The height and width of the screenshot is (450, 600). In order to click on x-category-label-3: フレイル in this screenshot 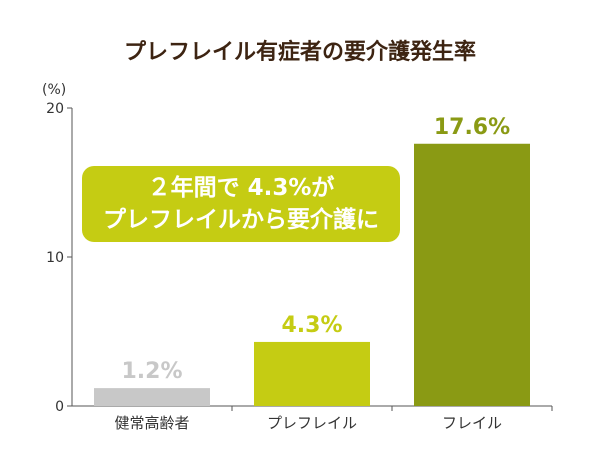, I will do `click(472, 423)`.